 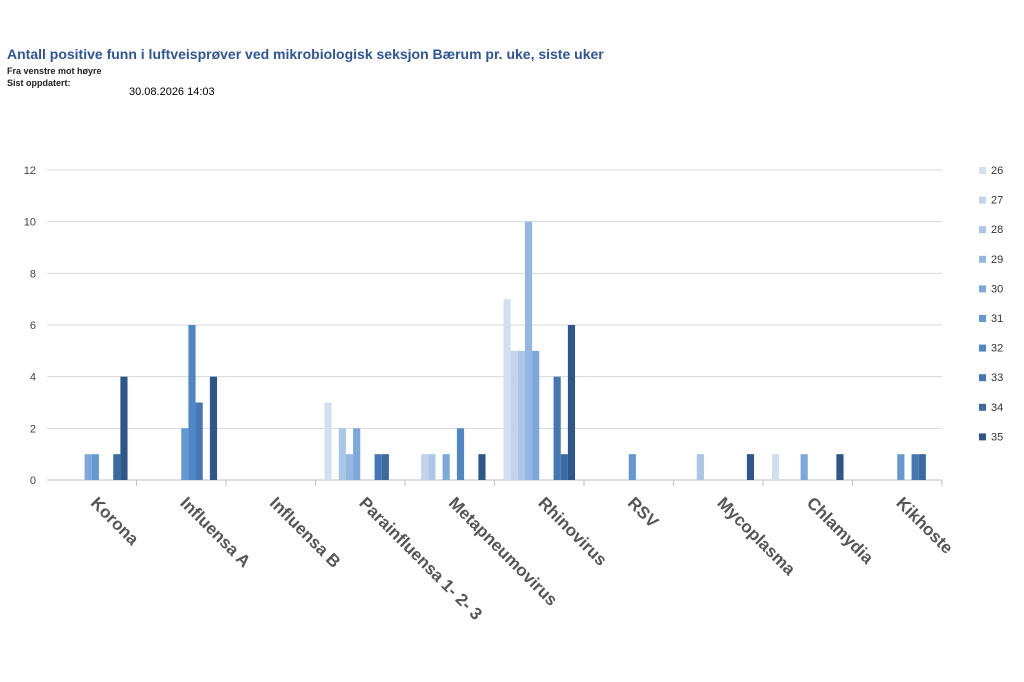 I want to click on category-label: Mycoplasma, so click(x=756, y=536).